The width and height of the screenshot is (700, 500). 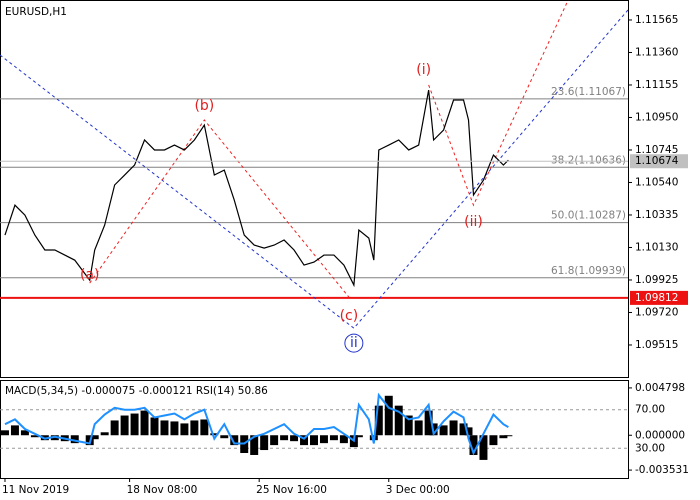 What do you see at coordinates (656, 52) in the screenshot?
I see `y-tick-label: 1.11360` at bounding box center [656, 52].